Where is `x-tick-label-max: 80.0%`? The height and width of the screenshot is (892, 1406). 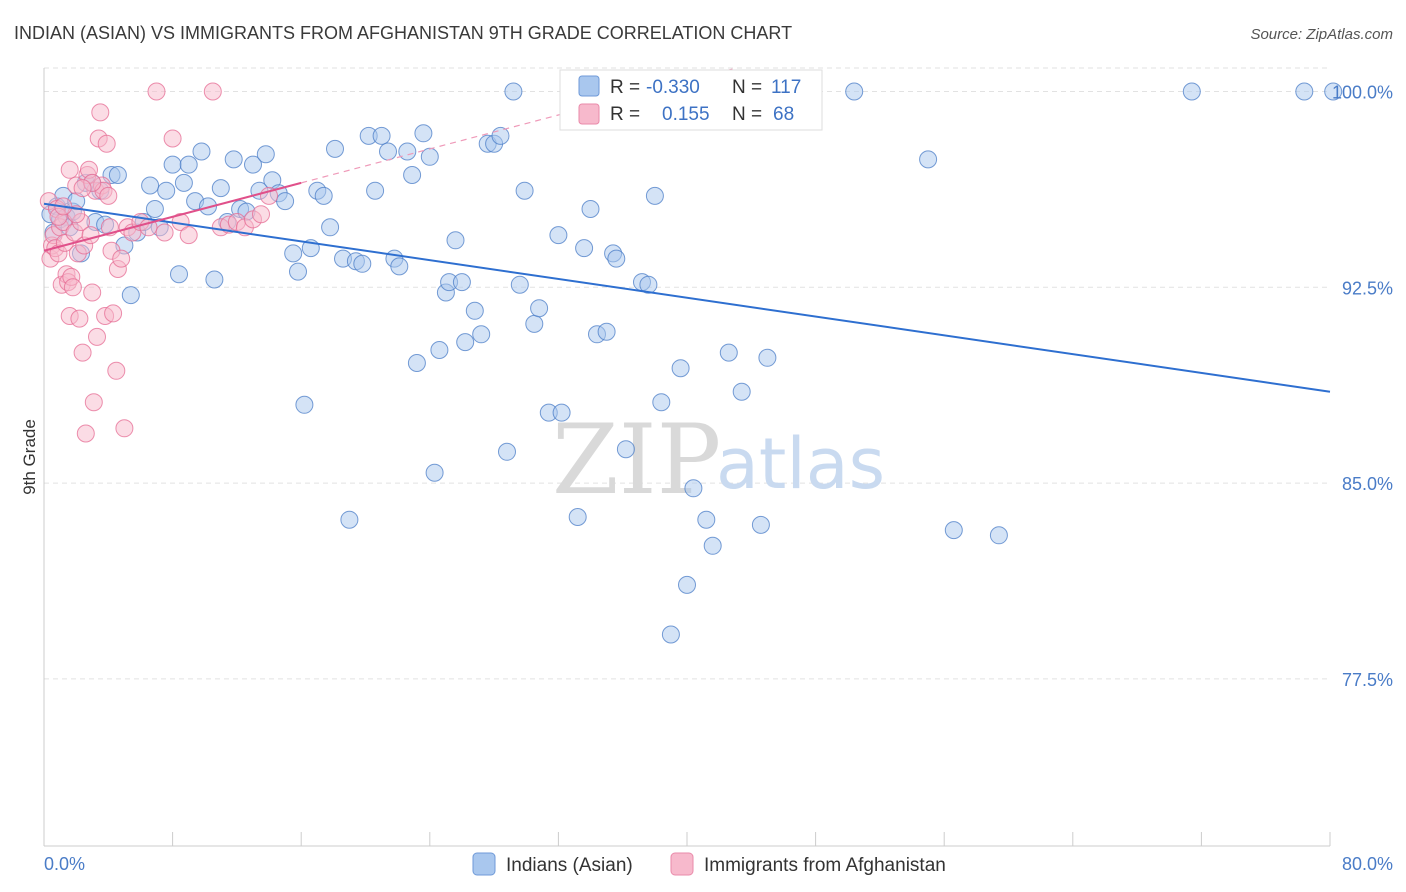
x-tick-label-max: 80.0% is located at coordinates (1367, 864).